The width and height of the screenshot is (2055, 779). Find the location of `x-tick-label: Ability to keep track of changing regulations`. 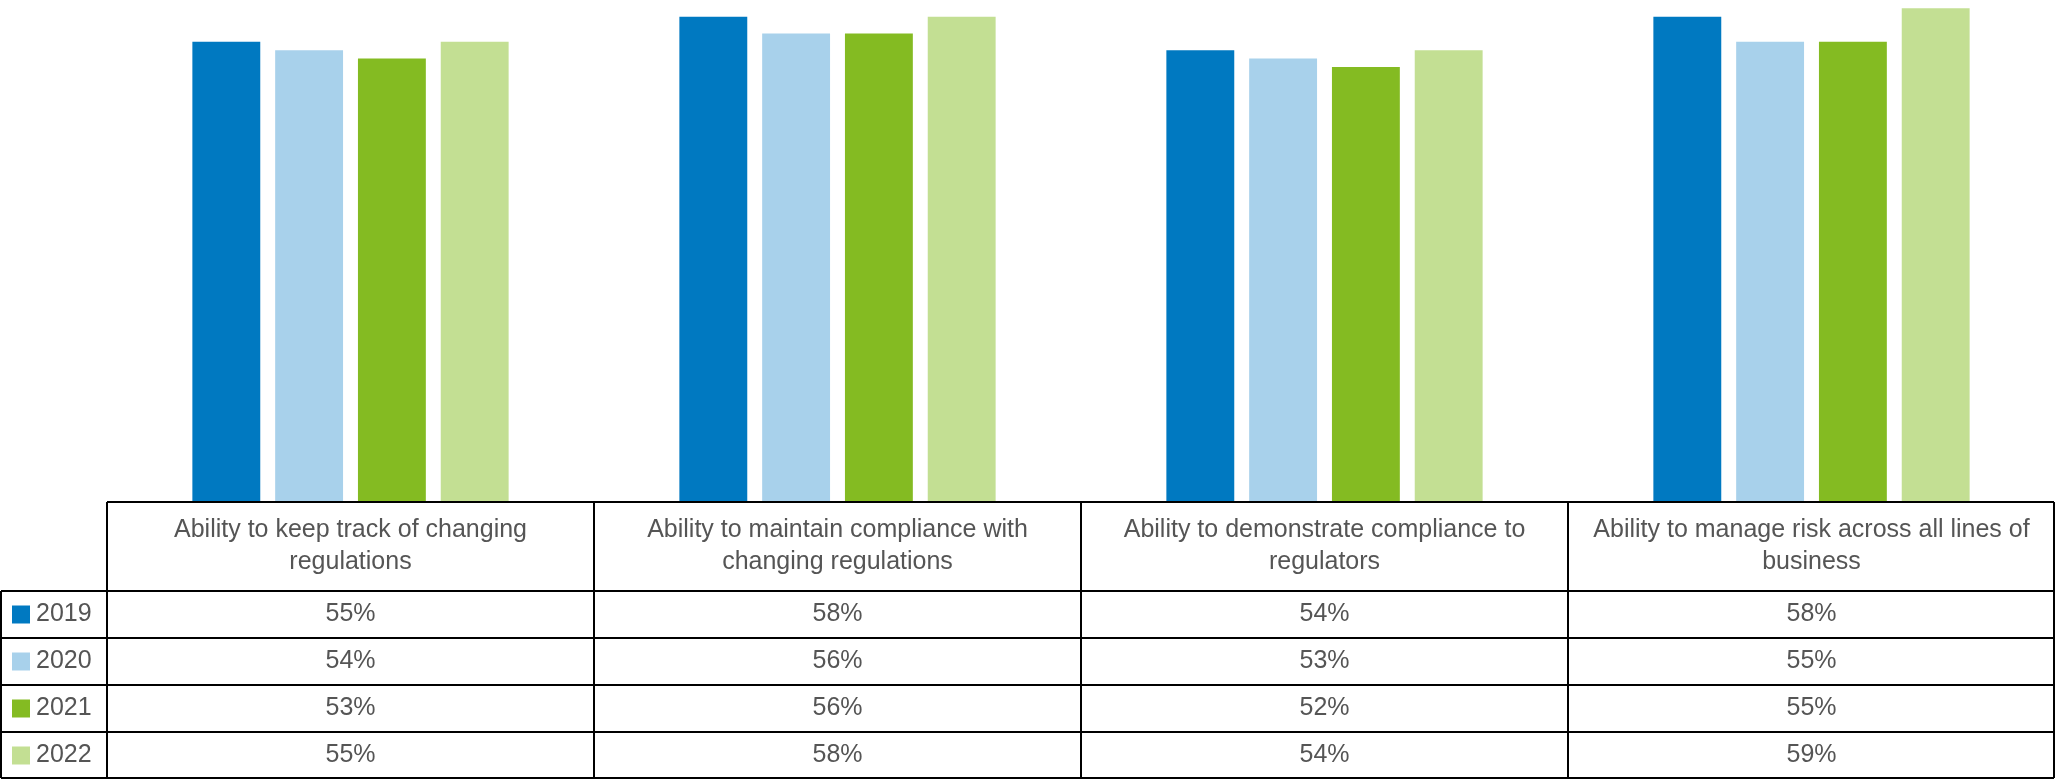

x-tick-label: Ability to keep track of changing regulations is located at coordinates (350, 544).